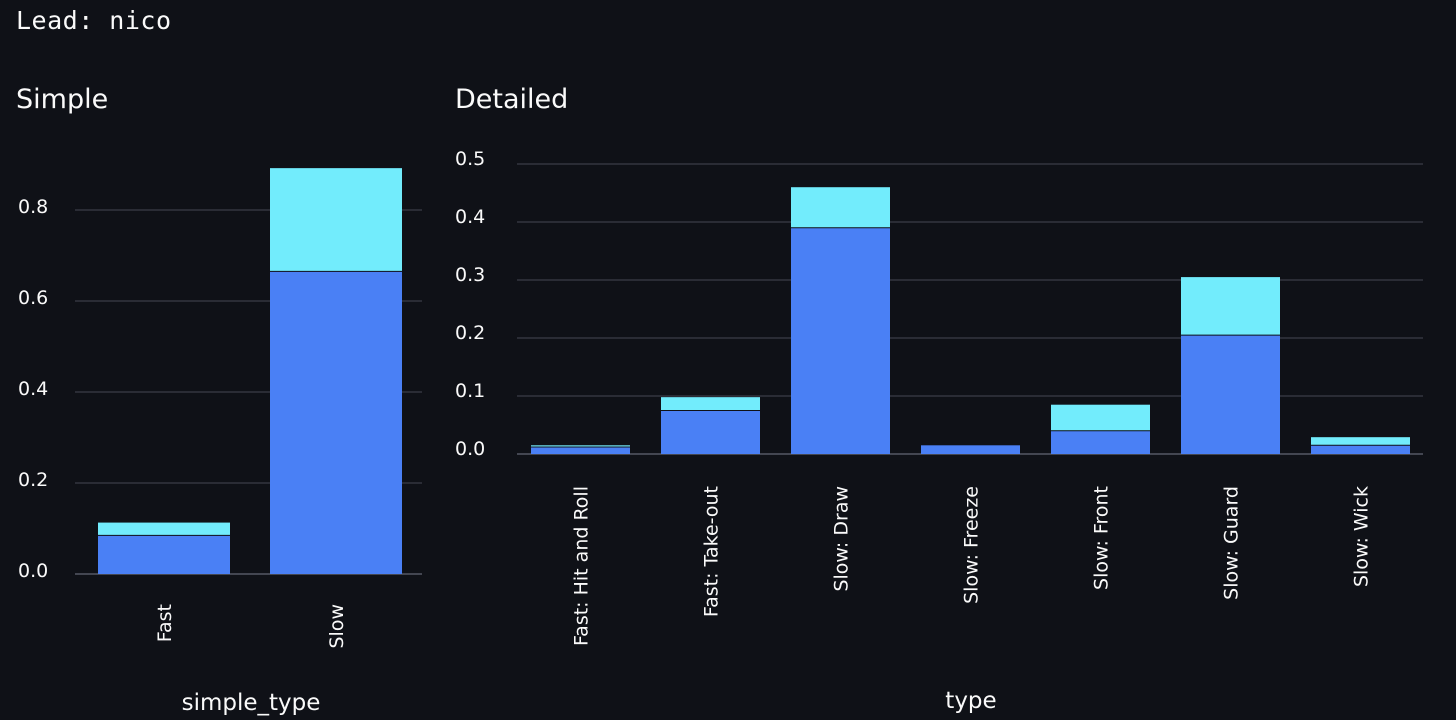  What do you see at coordinates (33, 207) in the screenshot?
I see `y-tick-label: 0.8` at bounding box center [33, 207].